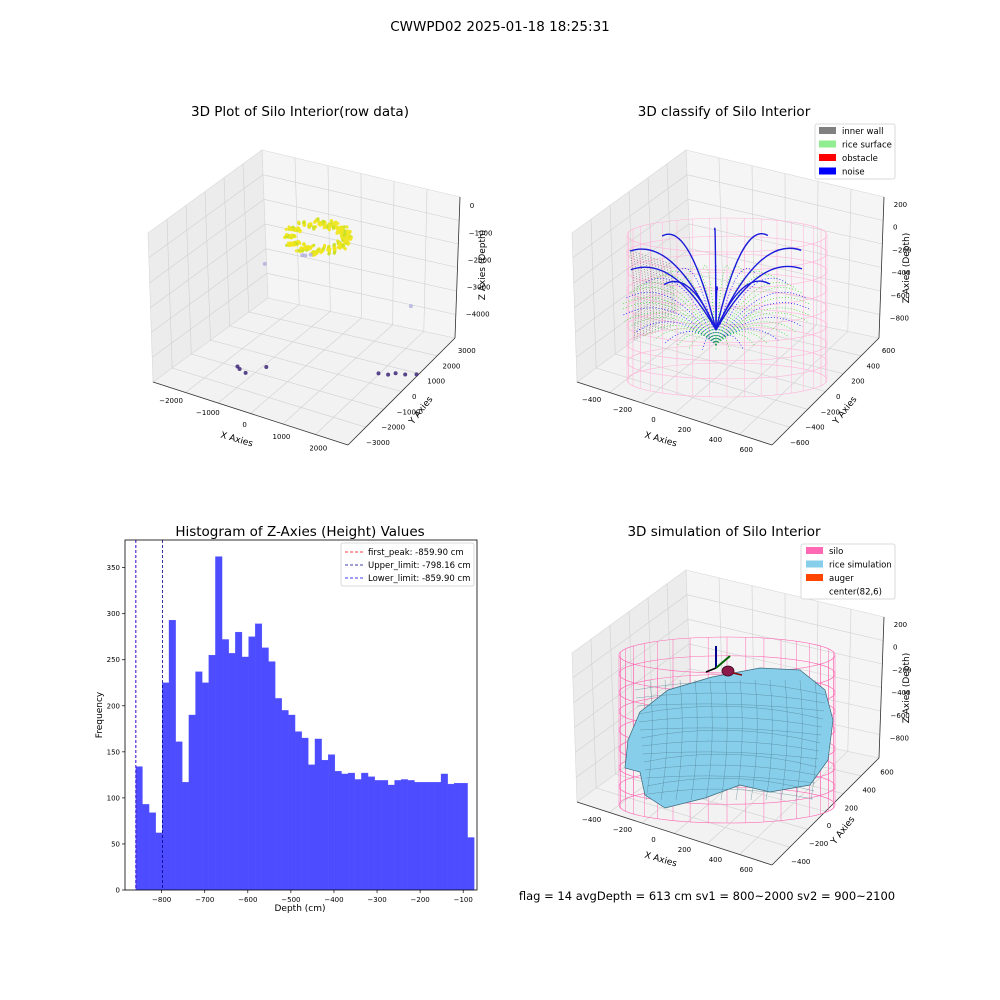  What do you see at coordinates (299, 909) in the screenshot?
I see `histogram-x-axis-label: Depth (cm)` at bounding box center [299, 909].